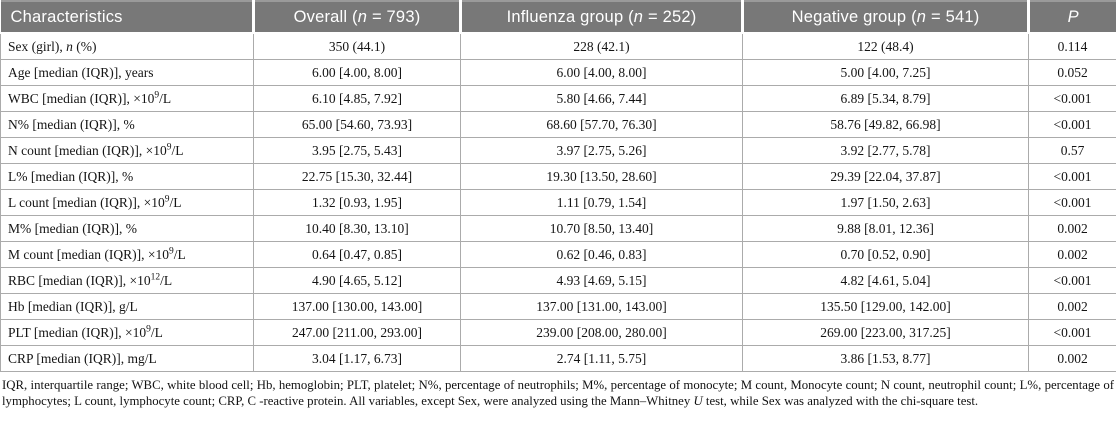 This screenshot has width=1116, height=431. What do you see at coordinates (601, 17) in the screenshot?
I see `column-header-influenza: Influenza group (n = 252)` at bounding box center [601, 17].